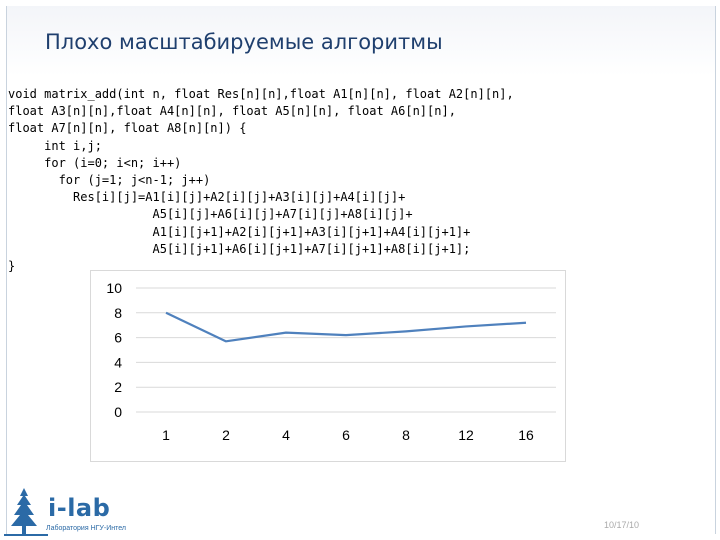  I want to click on logo-brand: i-lab, so click(79, 508).